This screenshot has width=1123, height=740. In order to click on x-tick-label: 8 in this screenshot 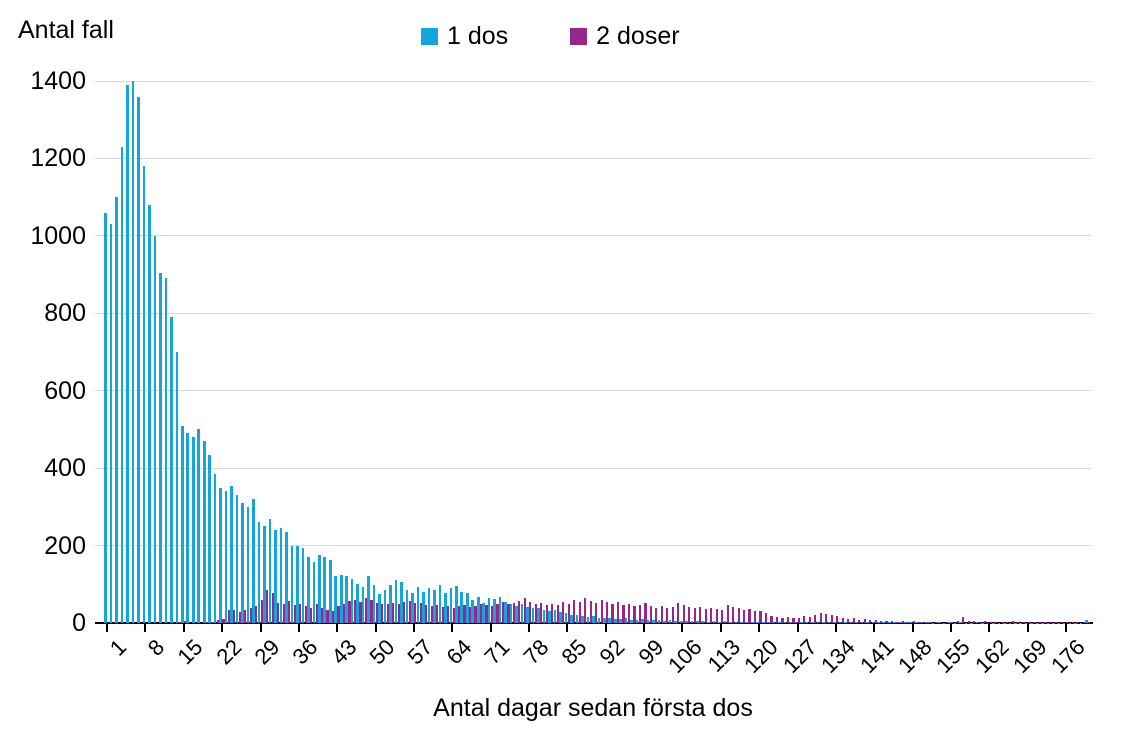, I will do `click(156, 647)`.